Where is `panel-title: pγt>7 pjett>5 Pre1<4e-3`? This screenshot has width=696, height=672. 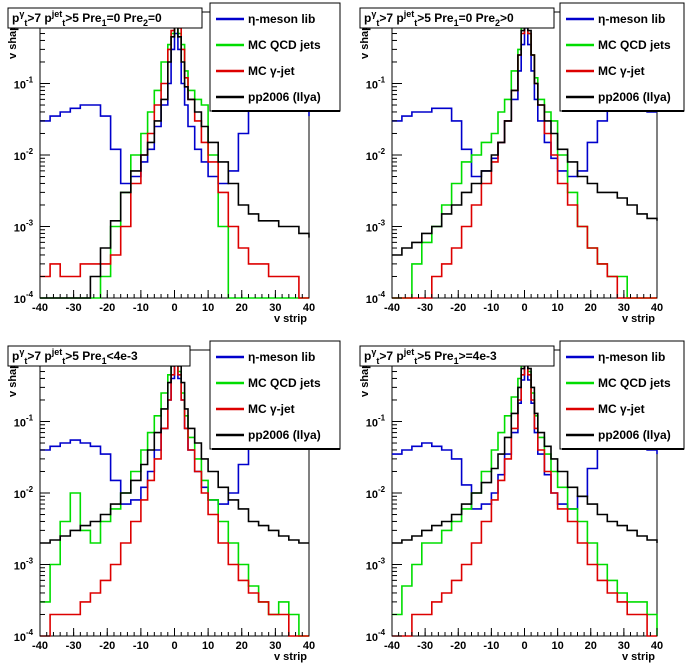 panel-title: pγt>7 pjett>5 Pre1<4e-3 is located at coordinates (75, 356).